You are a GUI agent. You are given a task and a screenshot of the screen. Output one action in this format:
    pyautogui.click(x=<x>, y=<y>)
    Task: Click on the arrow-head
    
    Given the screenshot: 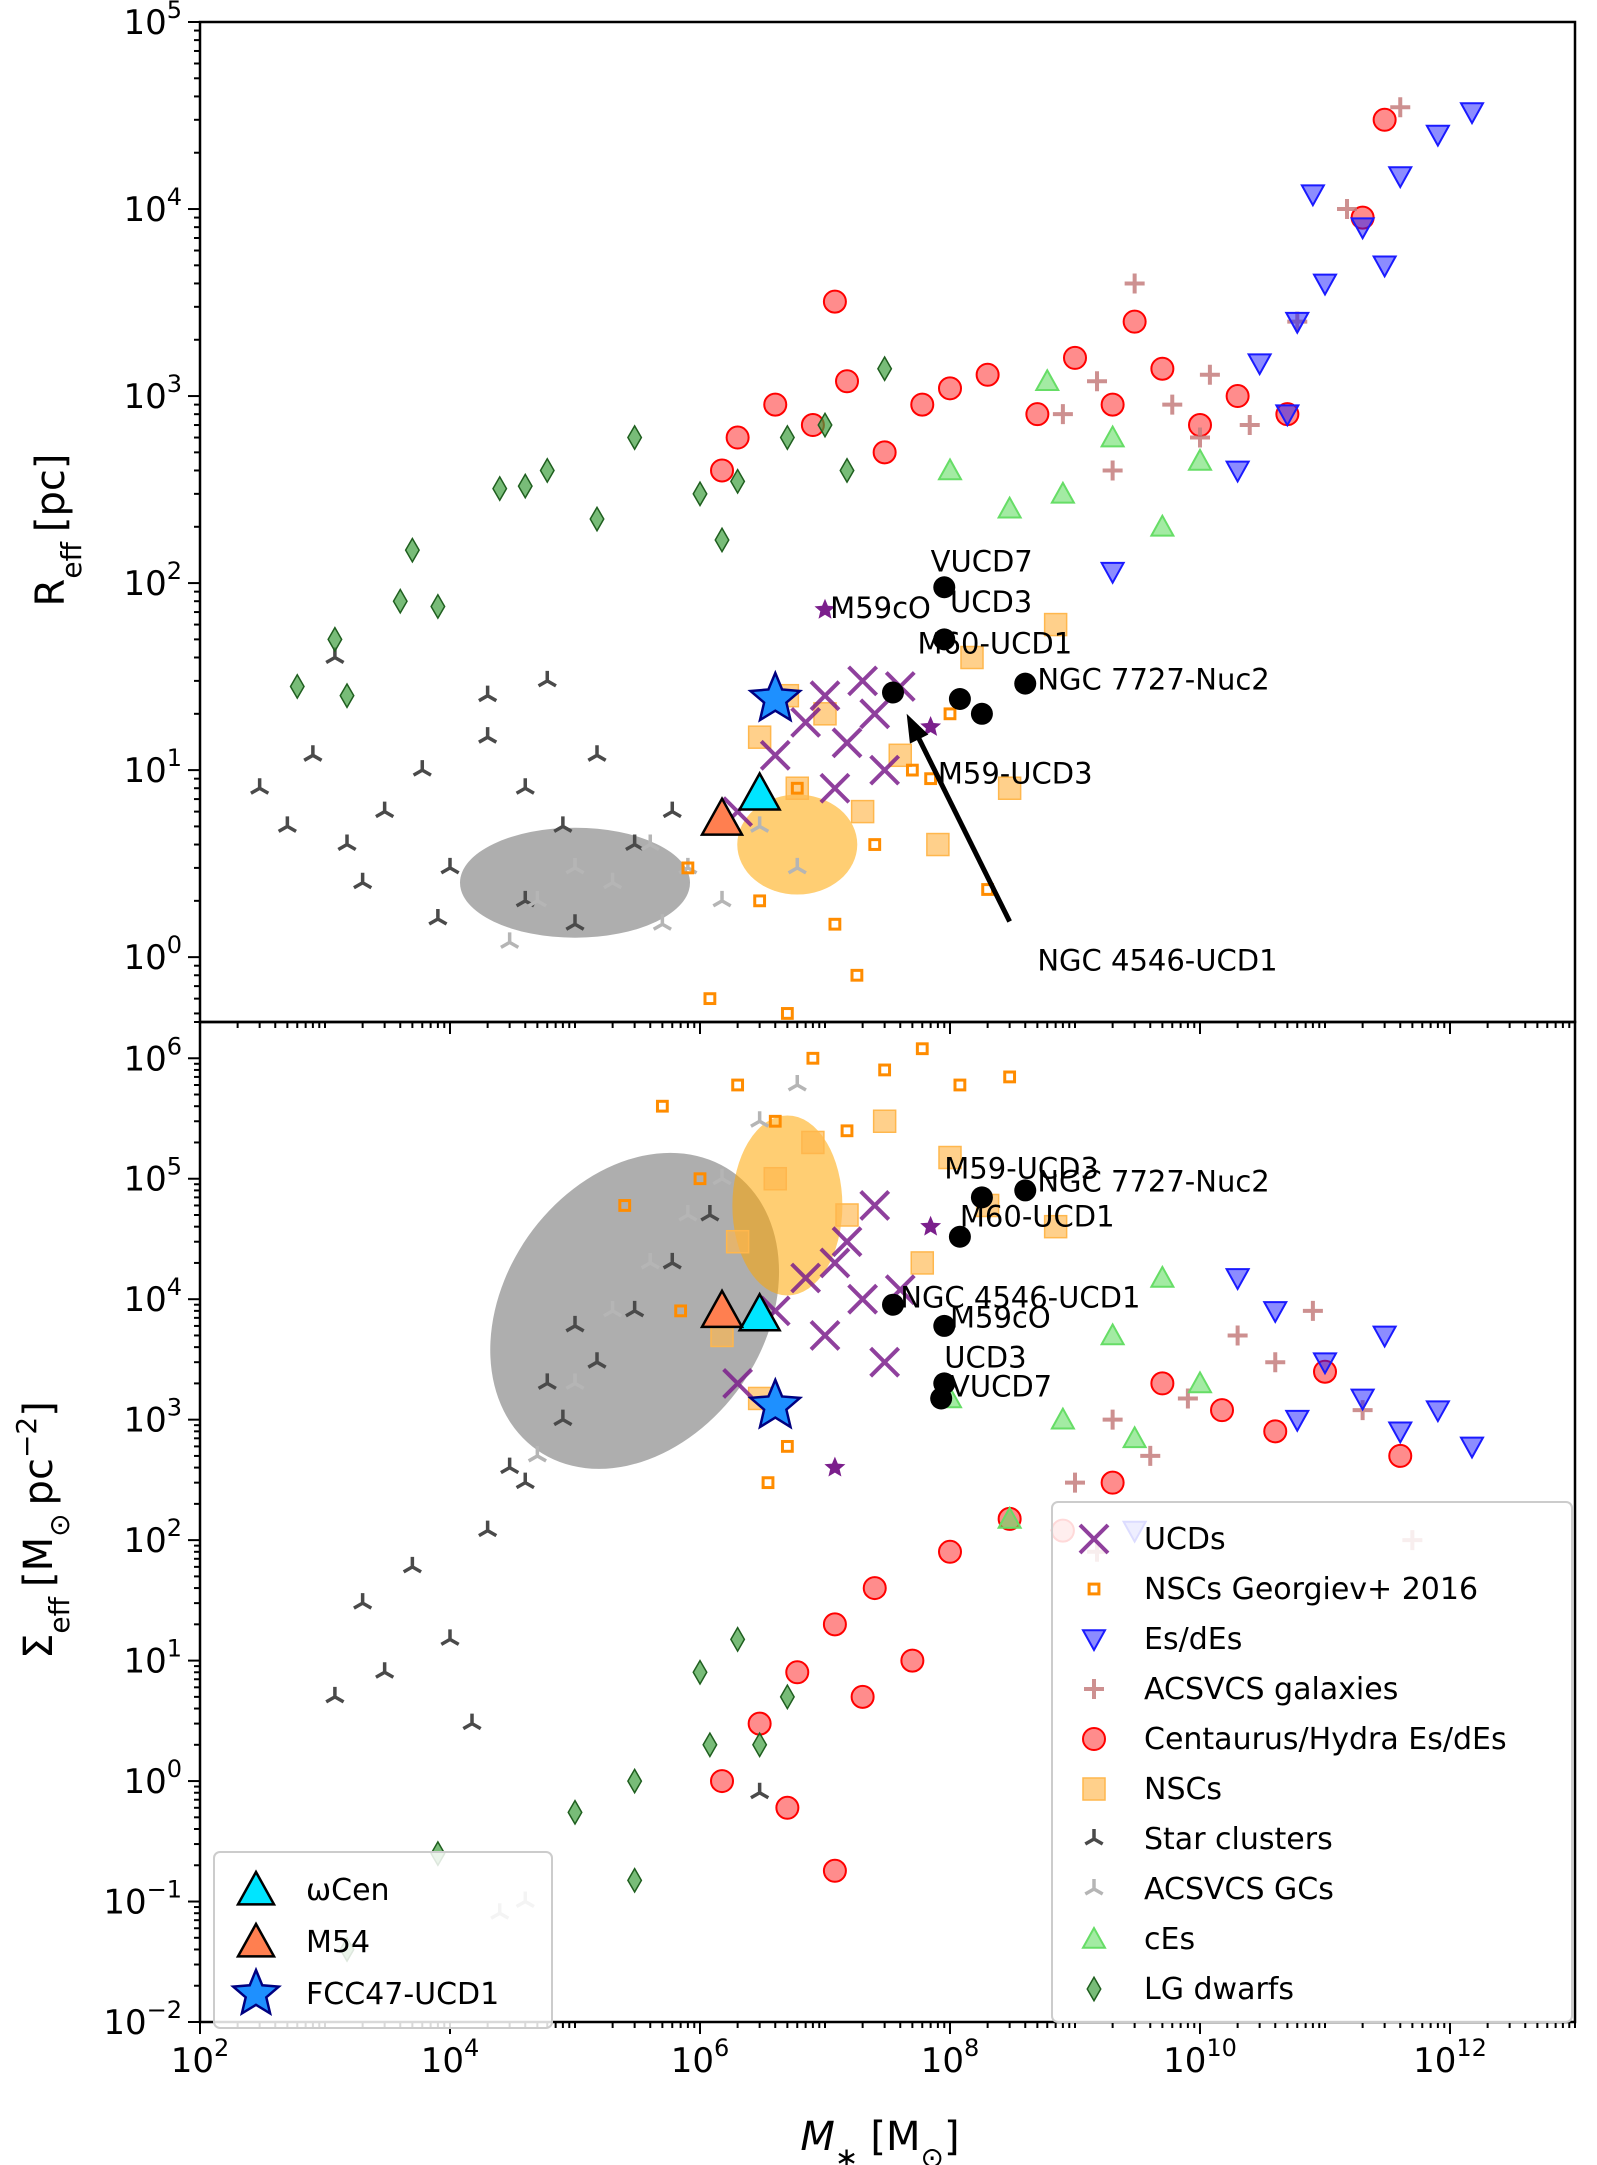 What is the action you would take?
    pyautogui.click(x=917, y=728)
    